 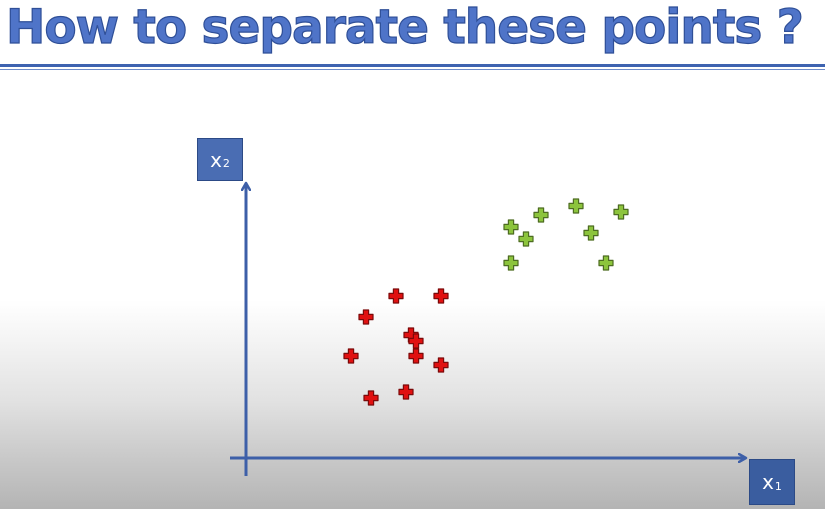 What do you see at coordinates (404, 28) in the screenshot?
I see `page-title: How to separate these points ?` at bounding box center [404, 28].